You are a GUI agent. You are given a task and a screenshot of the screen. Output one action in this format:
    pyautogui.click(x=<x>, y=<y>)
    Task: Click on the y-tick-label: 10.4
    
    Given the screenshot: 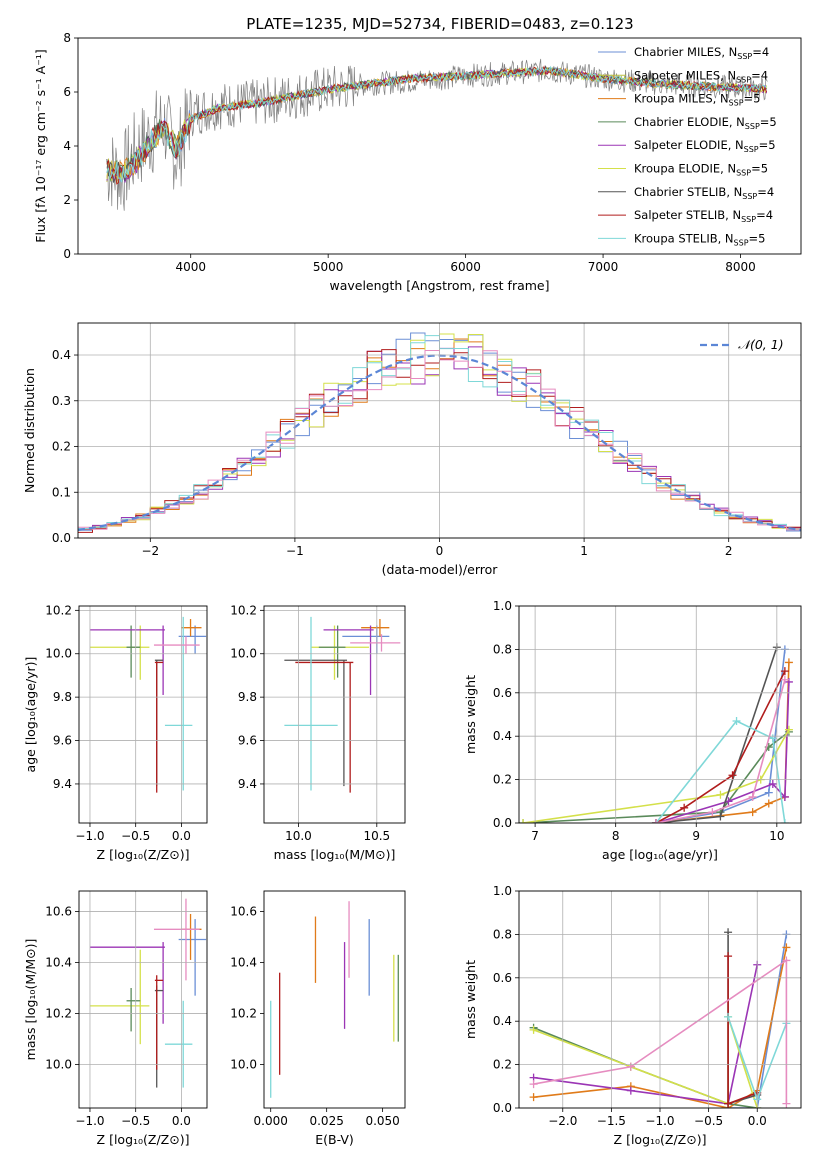 What is the action you would take?
    pyautogui.click(x=243, y=962)
    